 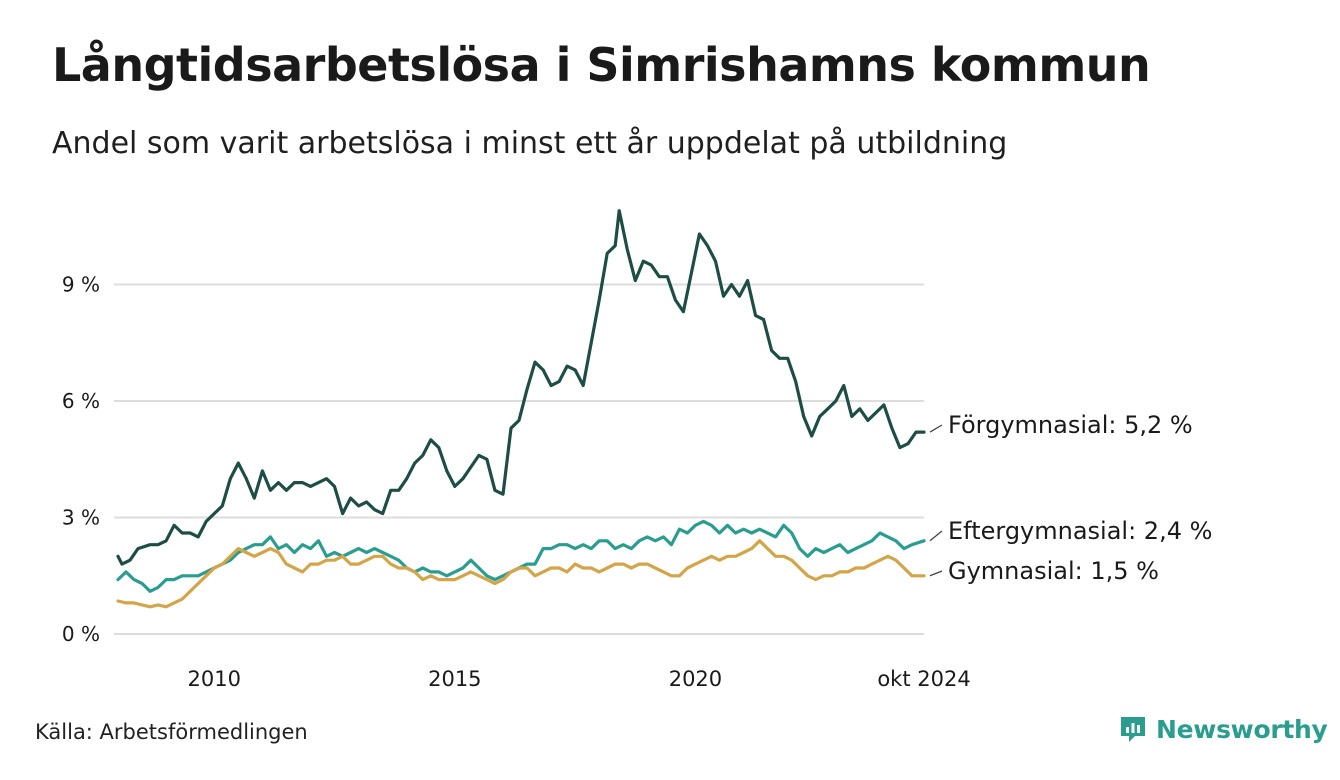 I want to click on series-line-eftergymnasial, so click(x=521, y=556).